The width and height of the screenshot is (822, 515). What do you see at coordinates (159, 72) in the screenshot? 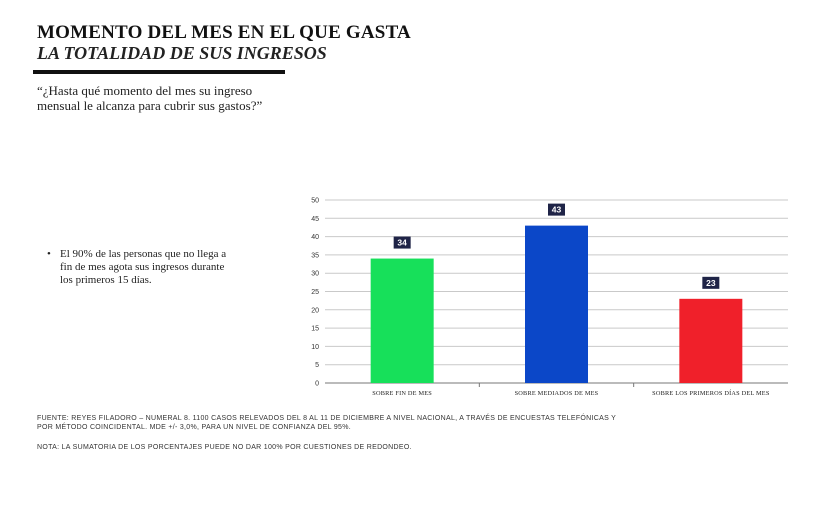
I see `title-underline` at bounding box center [159, 72].